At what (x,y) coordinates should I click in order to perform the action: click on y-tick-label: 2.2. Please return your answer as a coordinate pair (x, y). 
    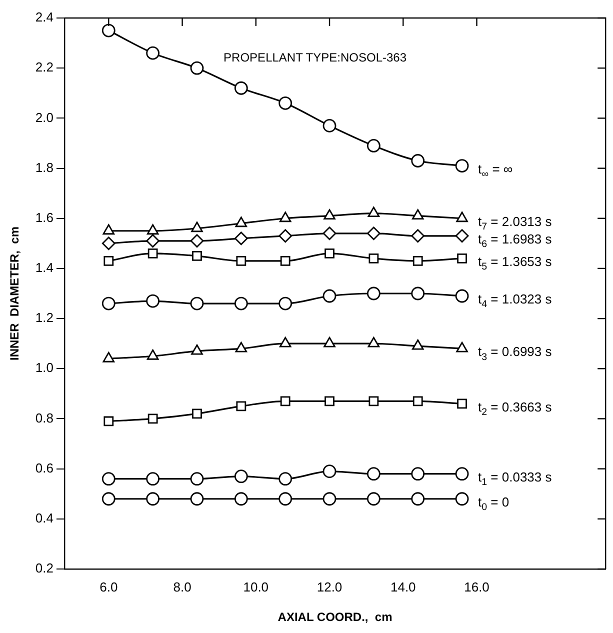
    Looking at the image, I should click on (44, 67).